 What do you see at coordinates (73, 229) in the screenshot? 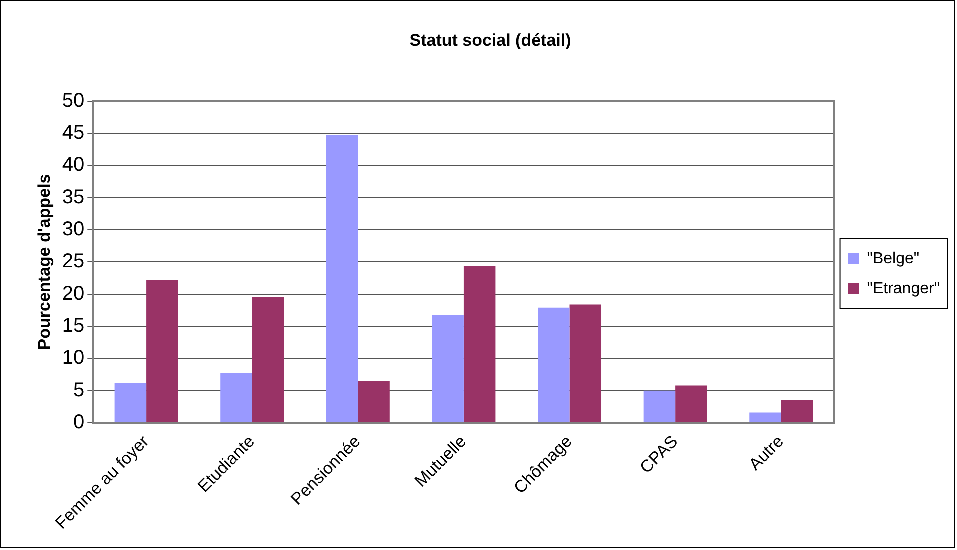
I see `y-tick-label: 30` at bounding box center [73, 229].